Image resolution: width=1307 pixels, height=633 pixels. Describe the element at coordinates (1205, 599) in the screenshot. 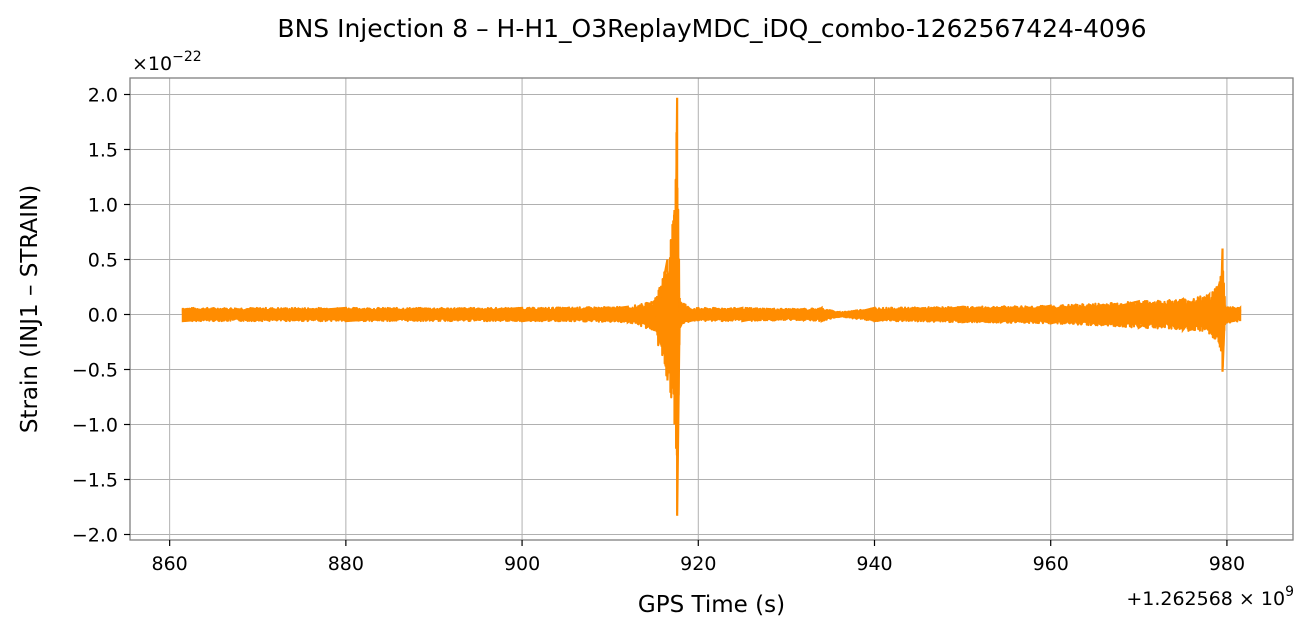

I see `x-offset-base: +1.262568 × 10` at that location.